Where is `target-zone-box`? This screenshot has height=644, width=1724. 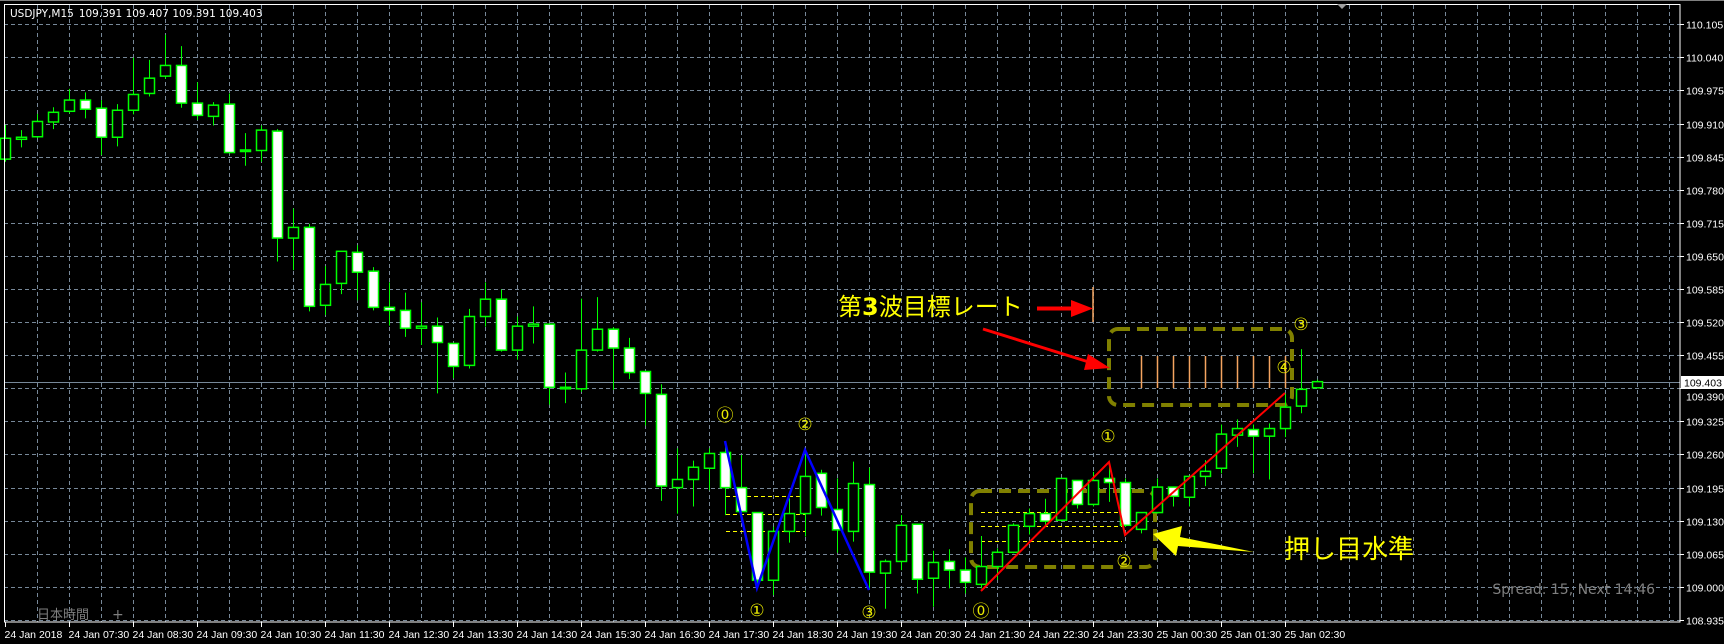
target-zone-box is located at coordinates (1200, 367).